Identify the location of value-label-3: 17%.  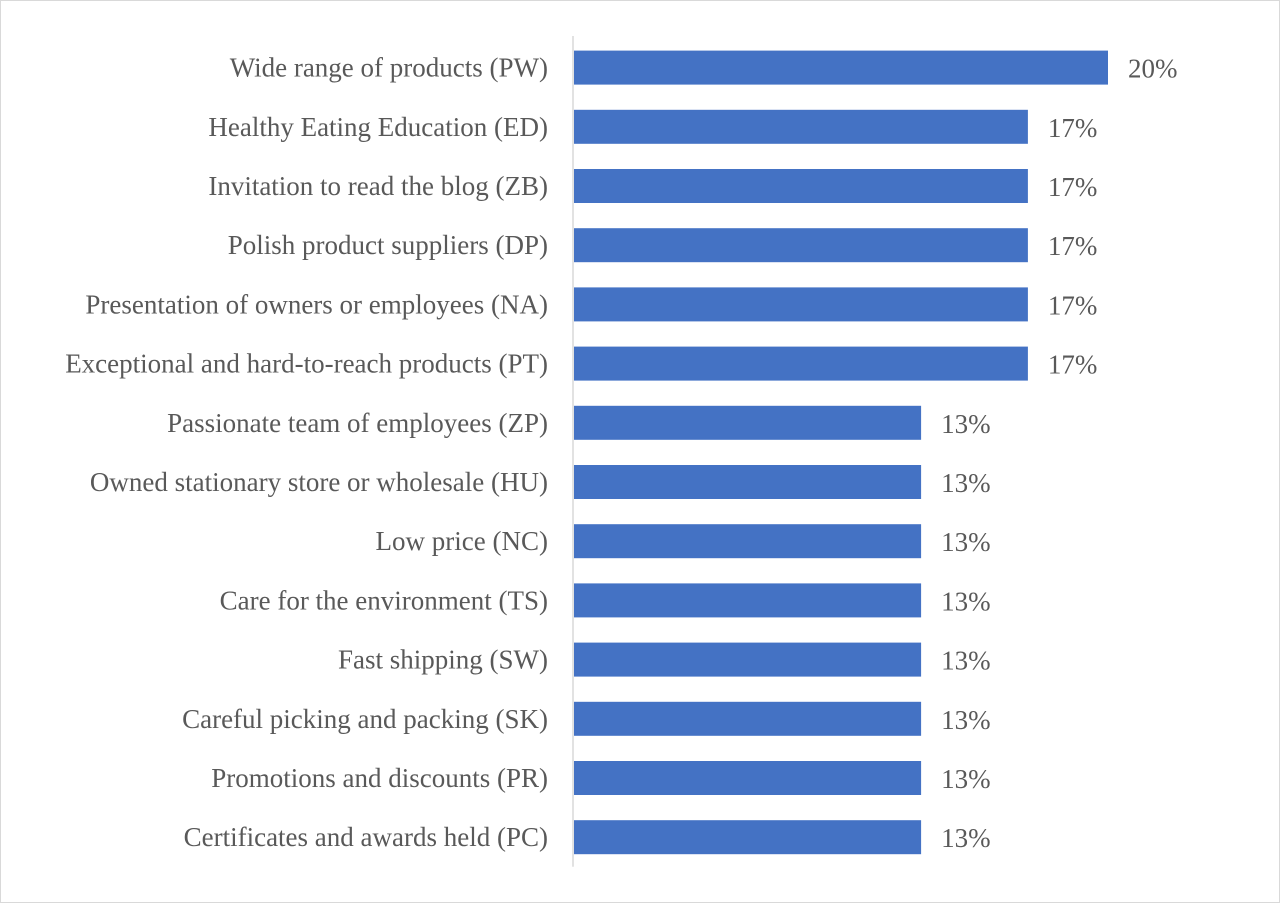
(1073, 246).